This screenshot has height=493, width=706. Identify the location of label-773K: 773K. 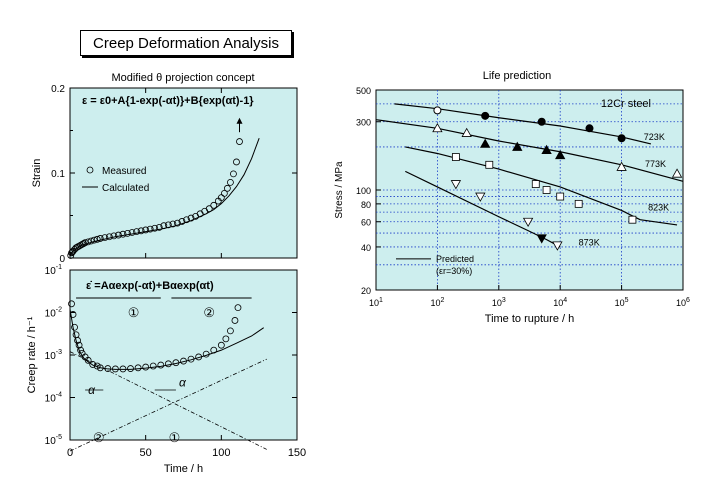
(655, 164).